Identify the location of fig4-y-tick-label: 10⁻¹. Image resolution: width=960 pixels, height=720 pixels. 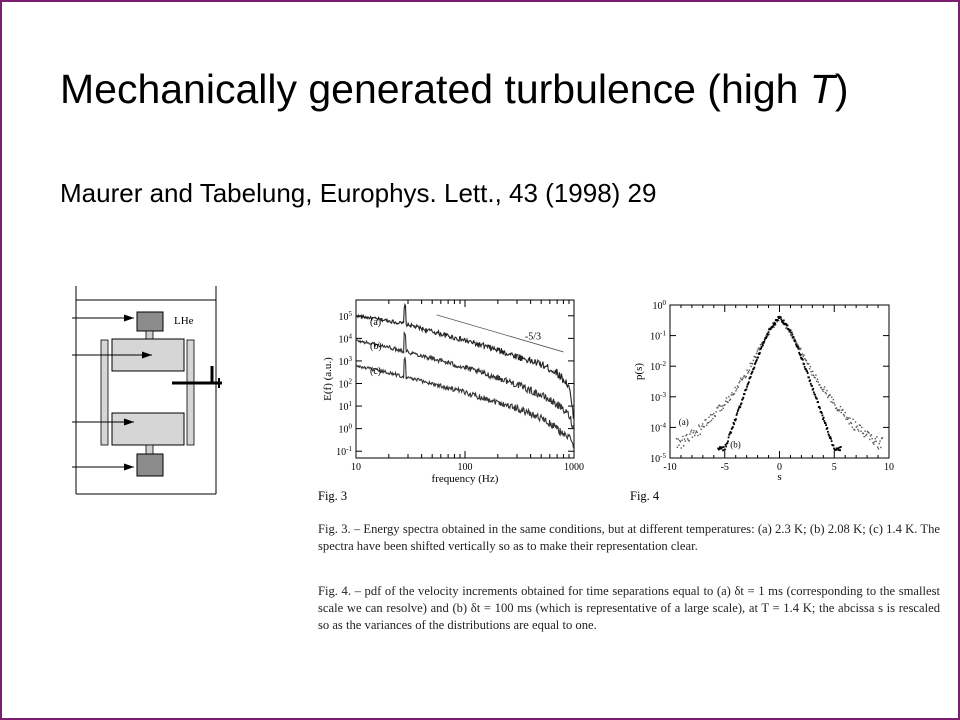
(658, 336).